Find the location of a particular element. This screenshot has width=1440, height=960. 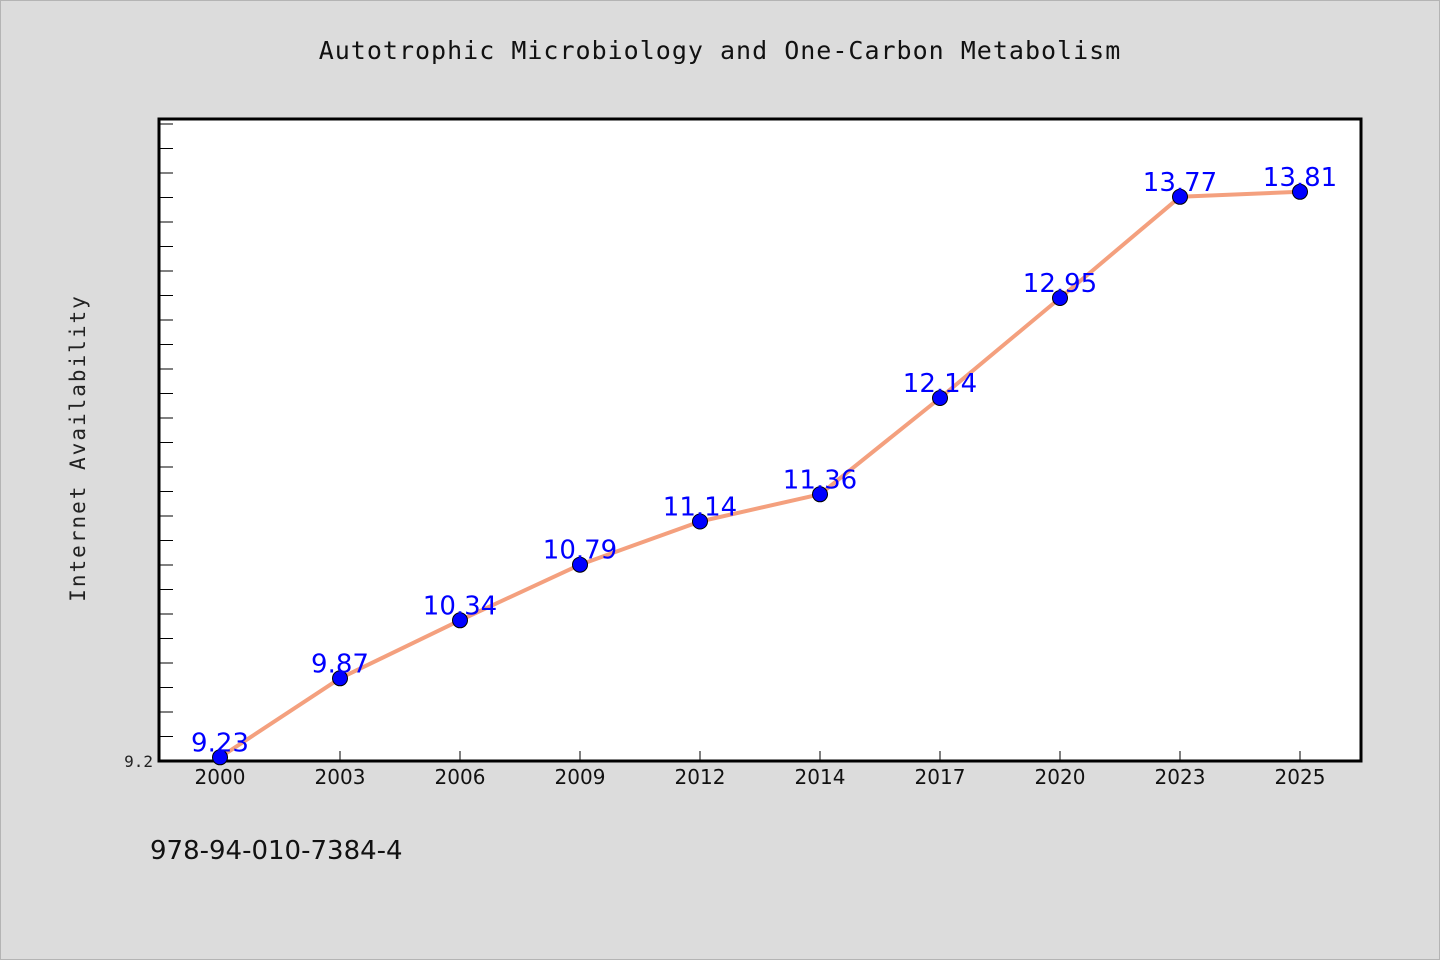

data-label: 9.87 is located at coordinates (340, 664).